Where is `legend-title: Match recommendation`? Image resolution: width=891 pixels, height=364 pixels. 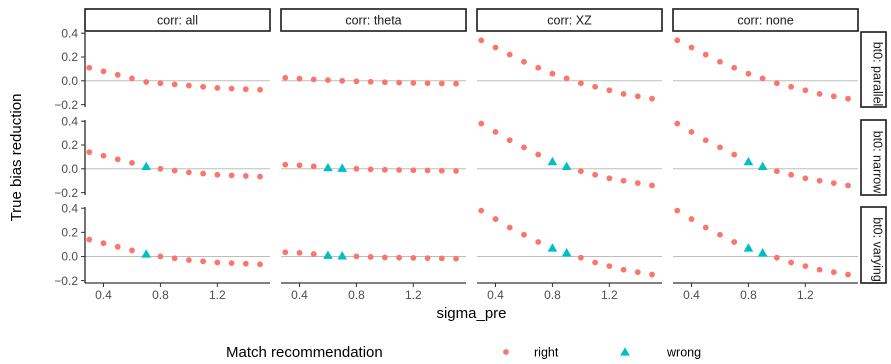 legend-title: Match recommendation is located at coordinates (304, 352).